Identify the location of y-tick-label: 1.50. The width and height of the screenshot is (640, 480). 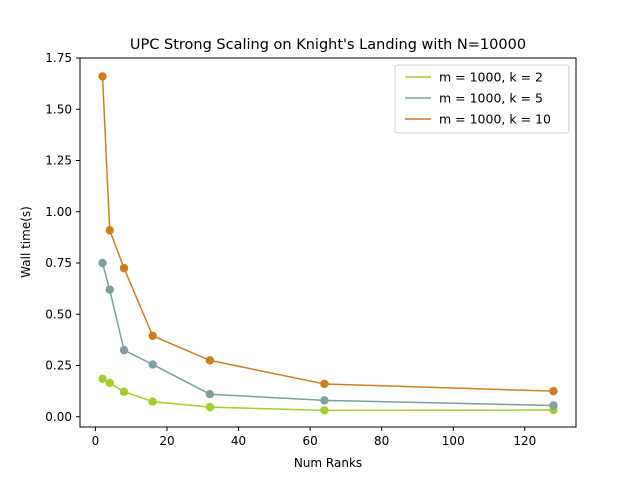
(58, 109).